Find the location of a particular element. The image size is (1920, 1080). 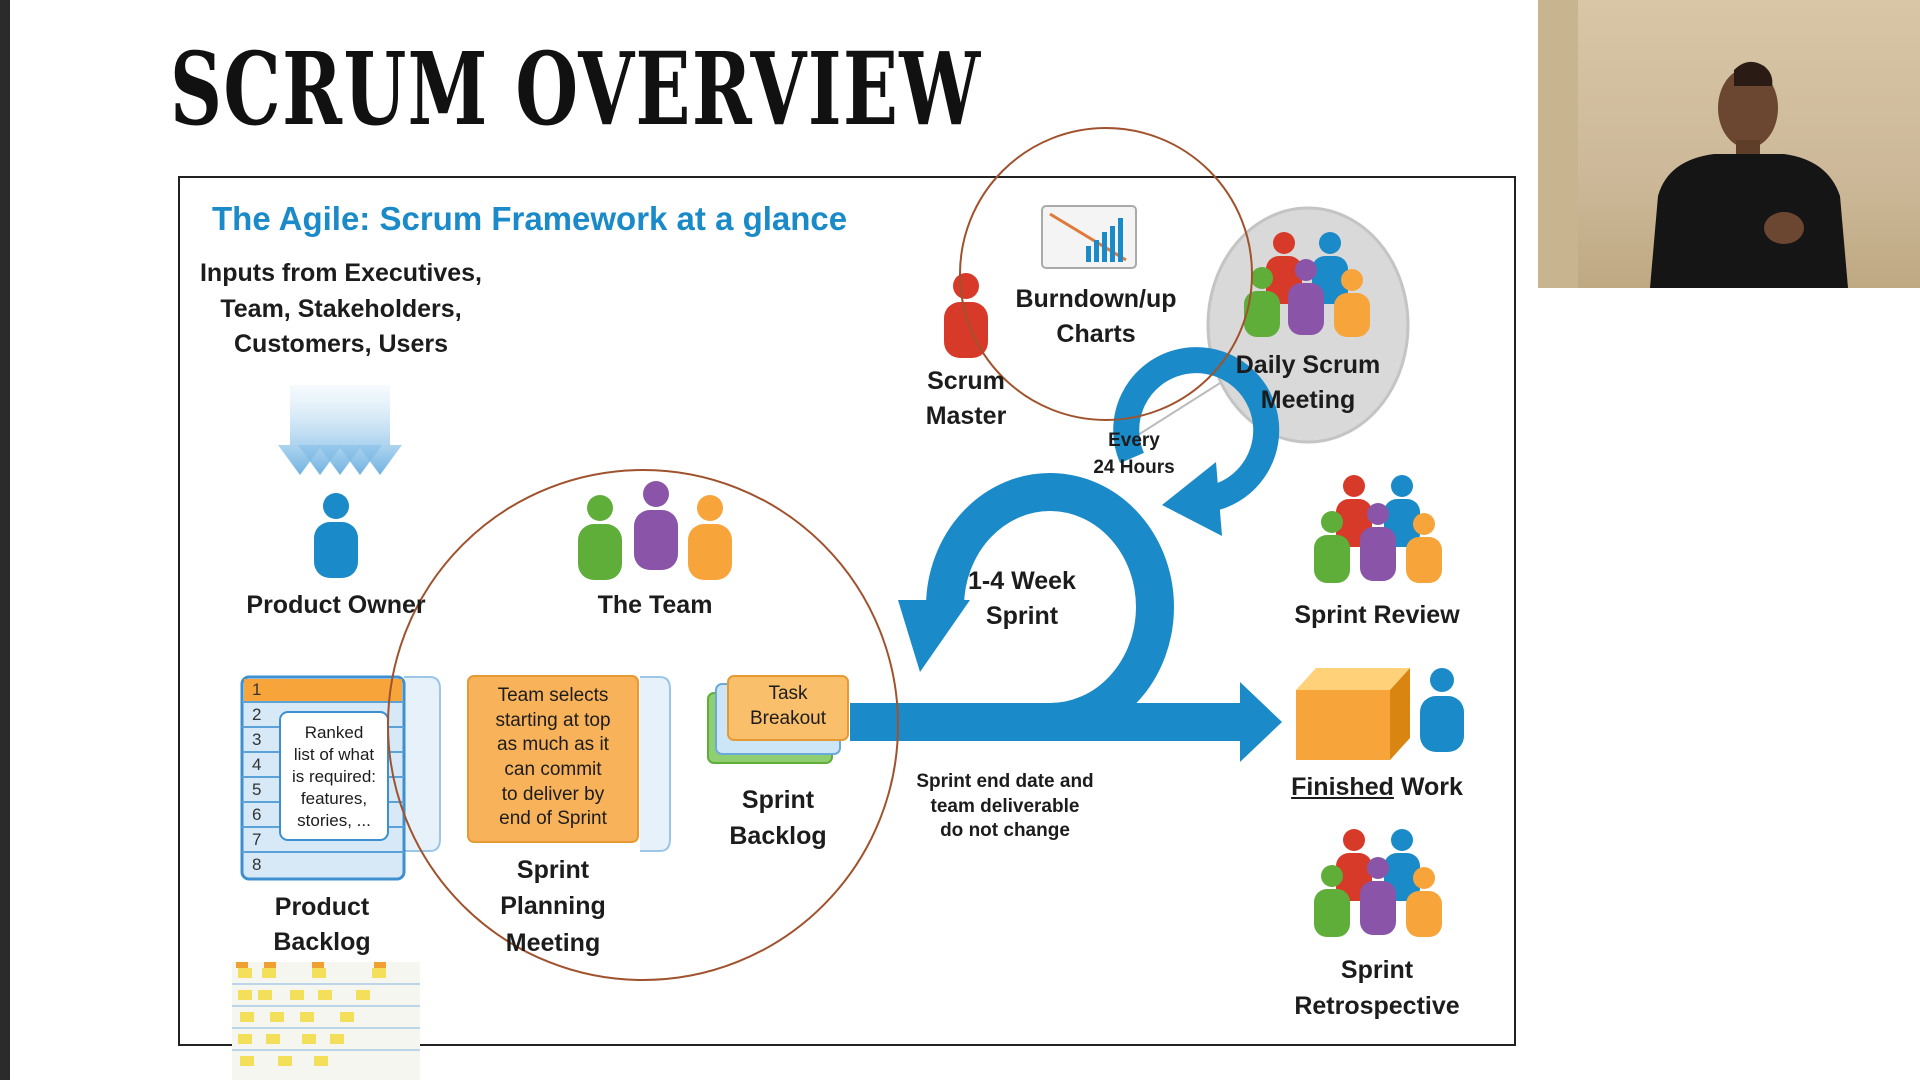

backlog-number: 4 is located at coordinates (257, 764).